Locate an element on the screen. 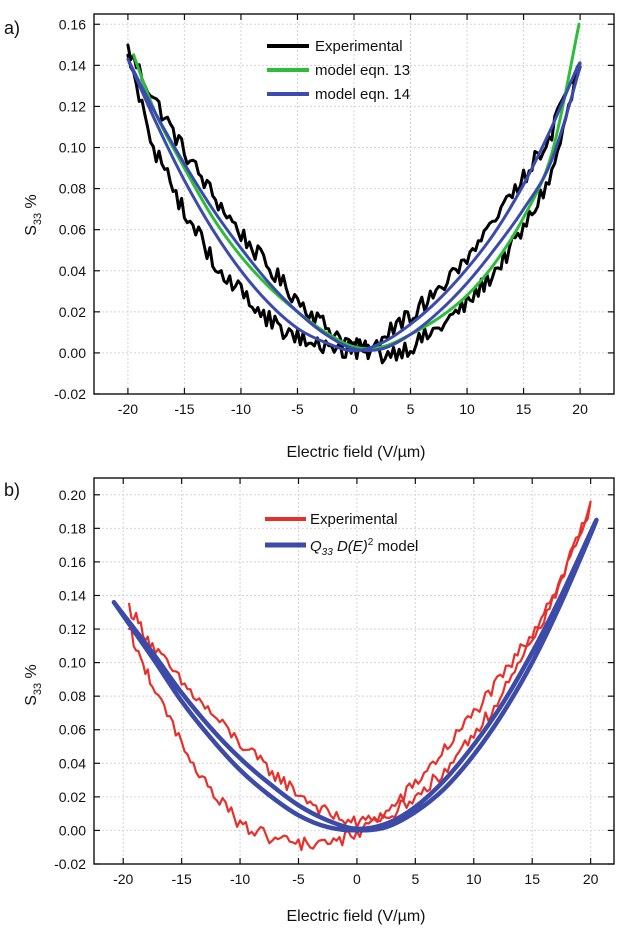 Image resolution: width=618 pixels, height=928 pixels. legend-a-label-model-14: model eqn. 14 is located at coordinates (362, 94).